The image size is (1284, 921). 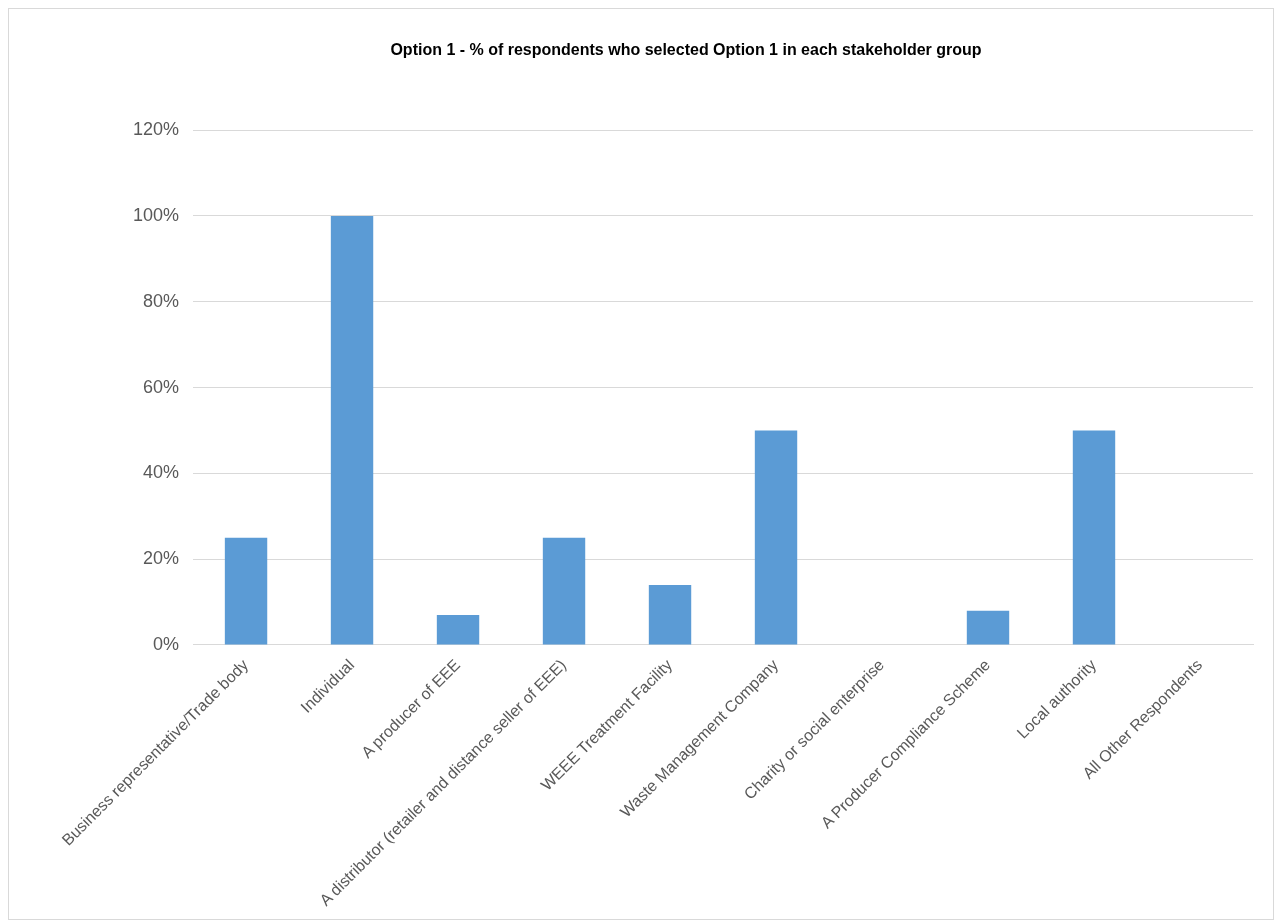 I want to click on y-tick-label: 0%, so click(x=166, y=643).